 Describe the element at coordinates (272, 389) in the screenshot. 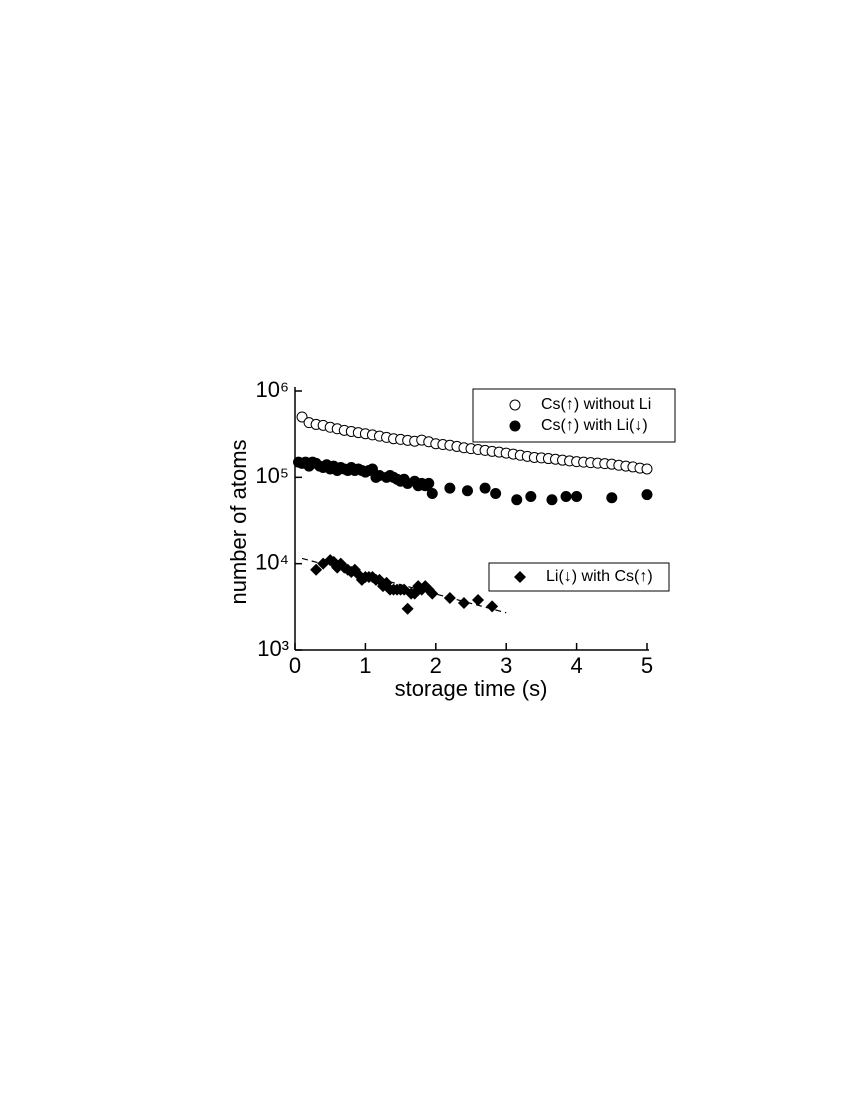

I see `y-tick-label: 10⁶` at that location.